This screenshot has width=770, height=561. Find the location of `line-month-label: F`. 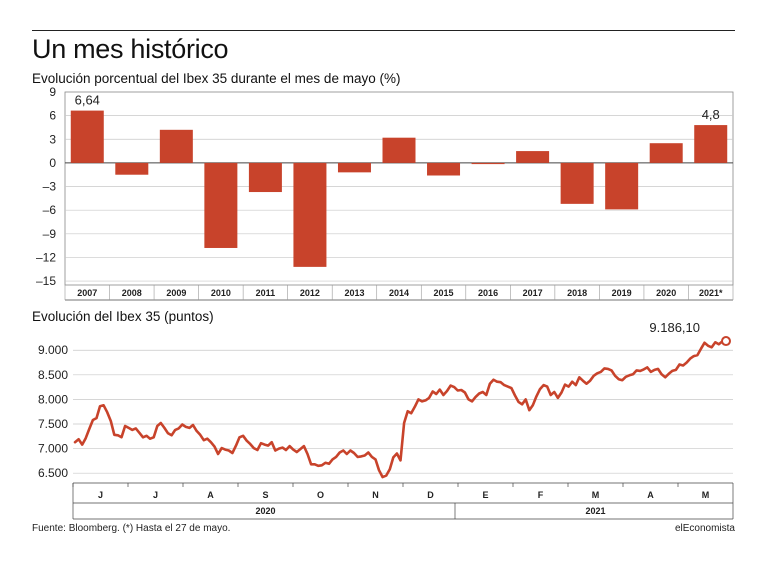

line-month-label: F is located at coordinates (541, 495).